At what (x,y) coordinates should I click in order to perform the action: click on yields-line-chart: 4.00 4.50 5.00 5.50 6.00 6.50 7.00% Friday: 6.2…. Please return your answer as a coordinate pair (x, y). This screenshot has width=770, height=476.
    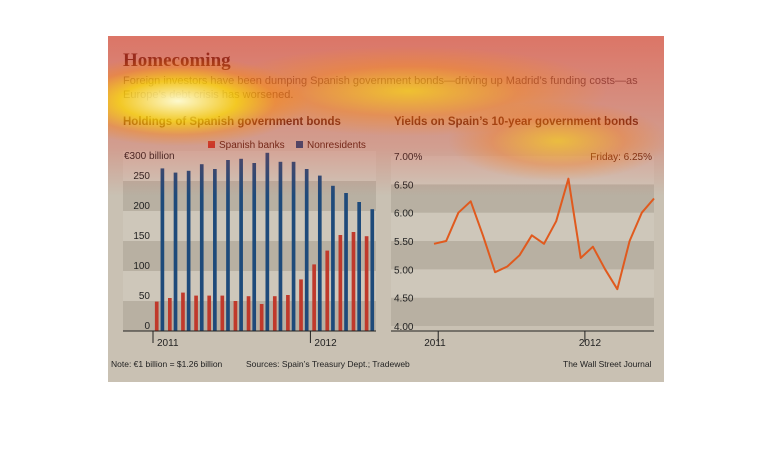
    Looking at the image, I should click on (523, 250).